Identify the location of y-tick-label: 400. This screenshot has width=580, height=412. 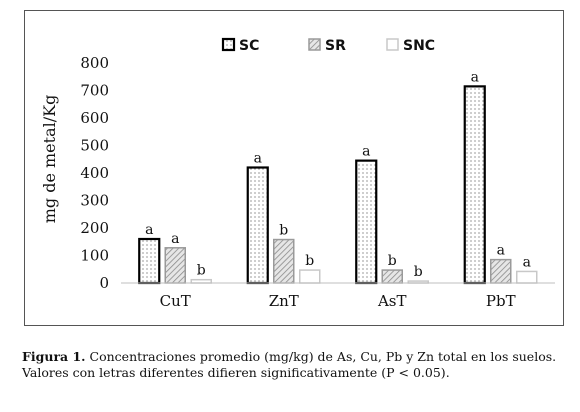
(94, 173).